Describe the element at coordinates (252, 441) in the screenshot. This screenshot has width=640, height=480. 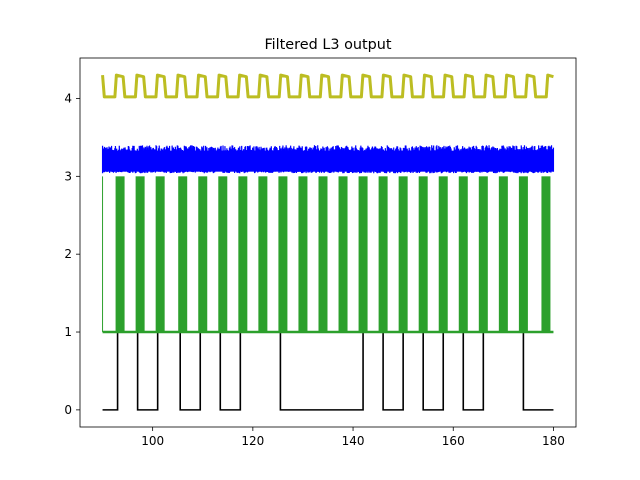
I see `x-tick-label: 120` at that location.